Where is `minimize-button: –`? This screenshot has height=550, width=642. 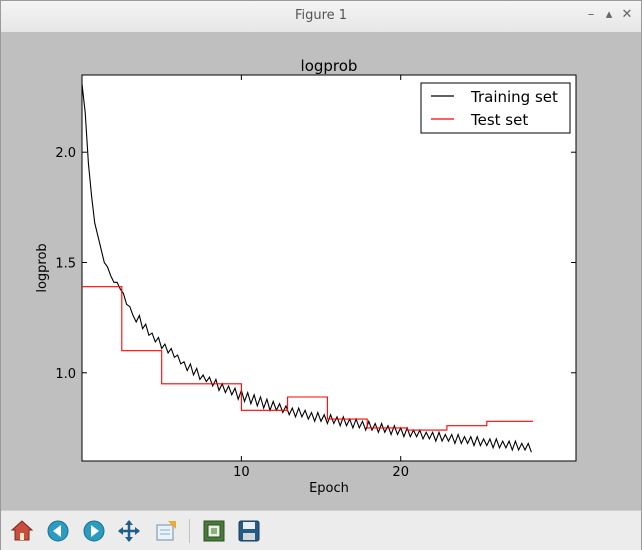
minimize-button: – is located at coordinates (591, 14).